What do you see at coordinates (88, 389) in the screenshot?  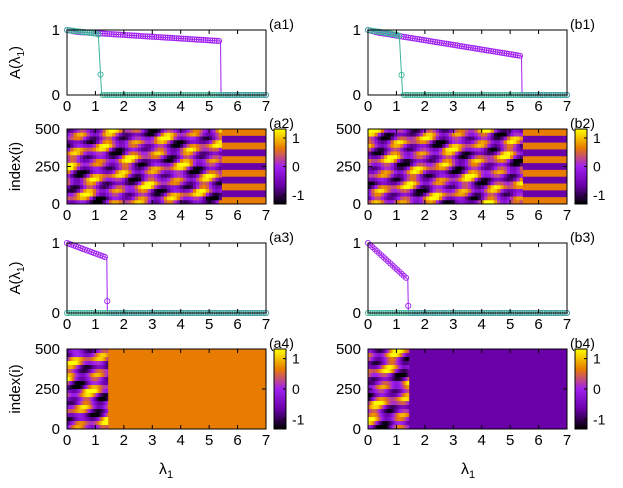 I see `a4-heatmap-cells` at bounding box center [88, 389].